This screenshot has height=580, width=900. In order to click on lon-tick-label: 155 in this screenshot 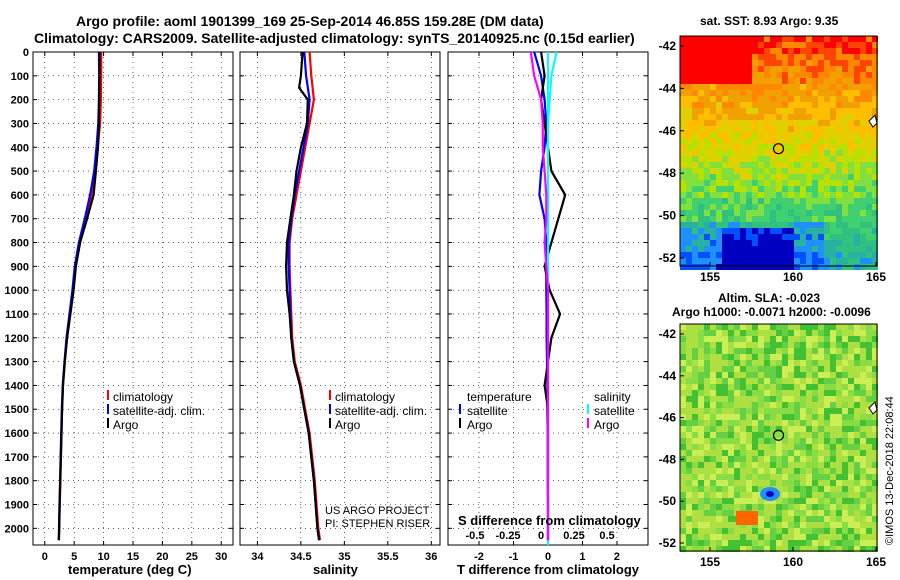, I will do `click(710, 562)`.